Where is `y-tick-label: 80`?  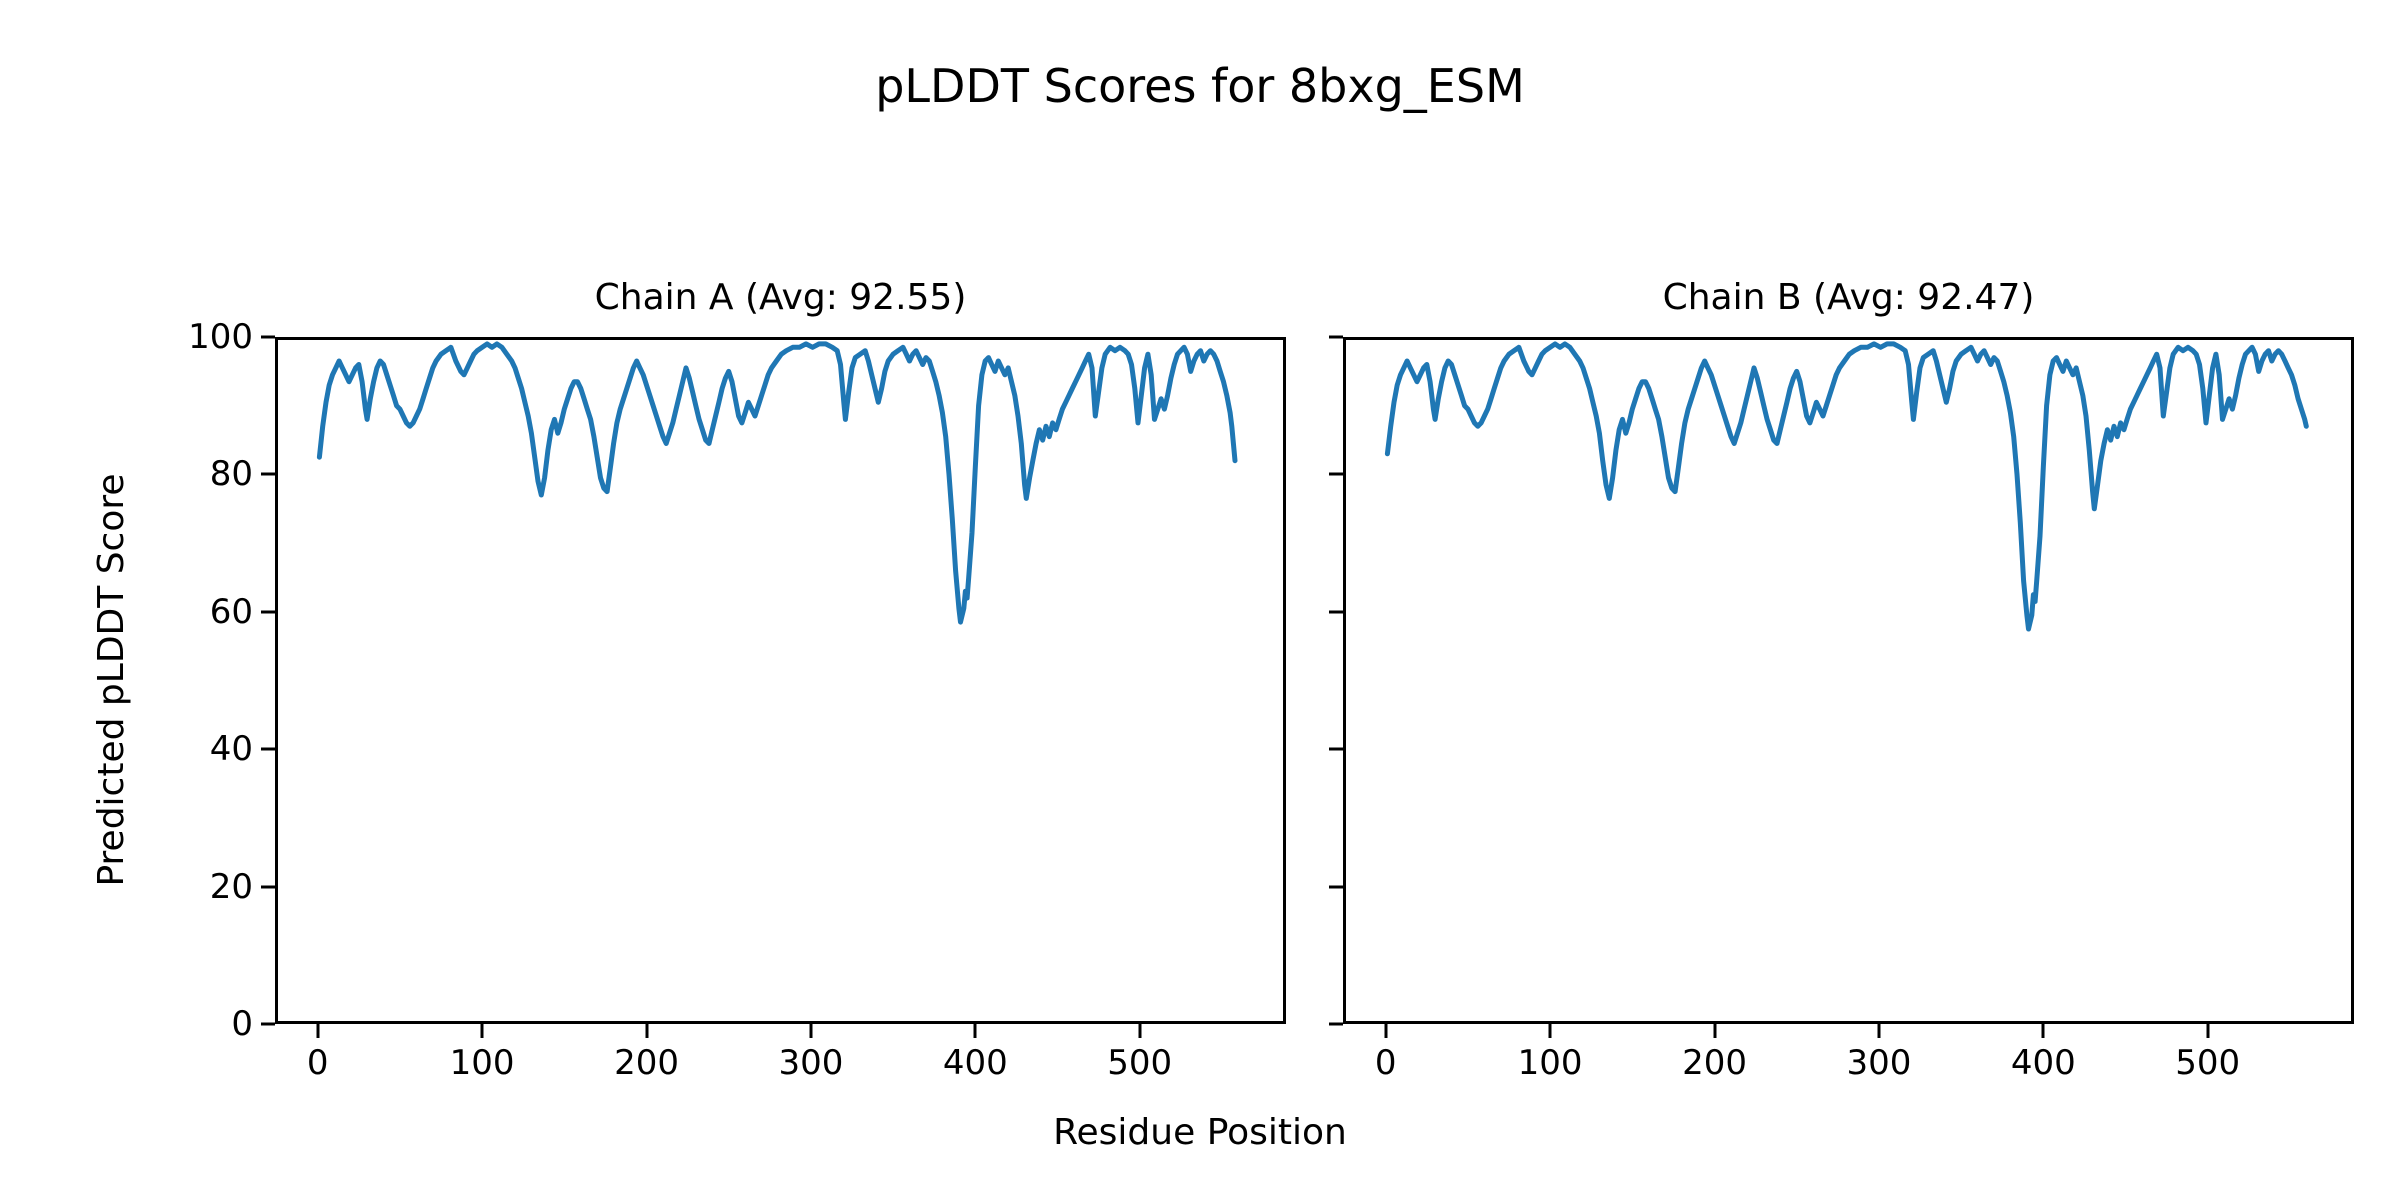 y-tick-label: 80 is located at coordinates (231, 474).